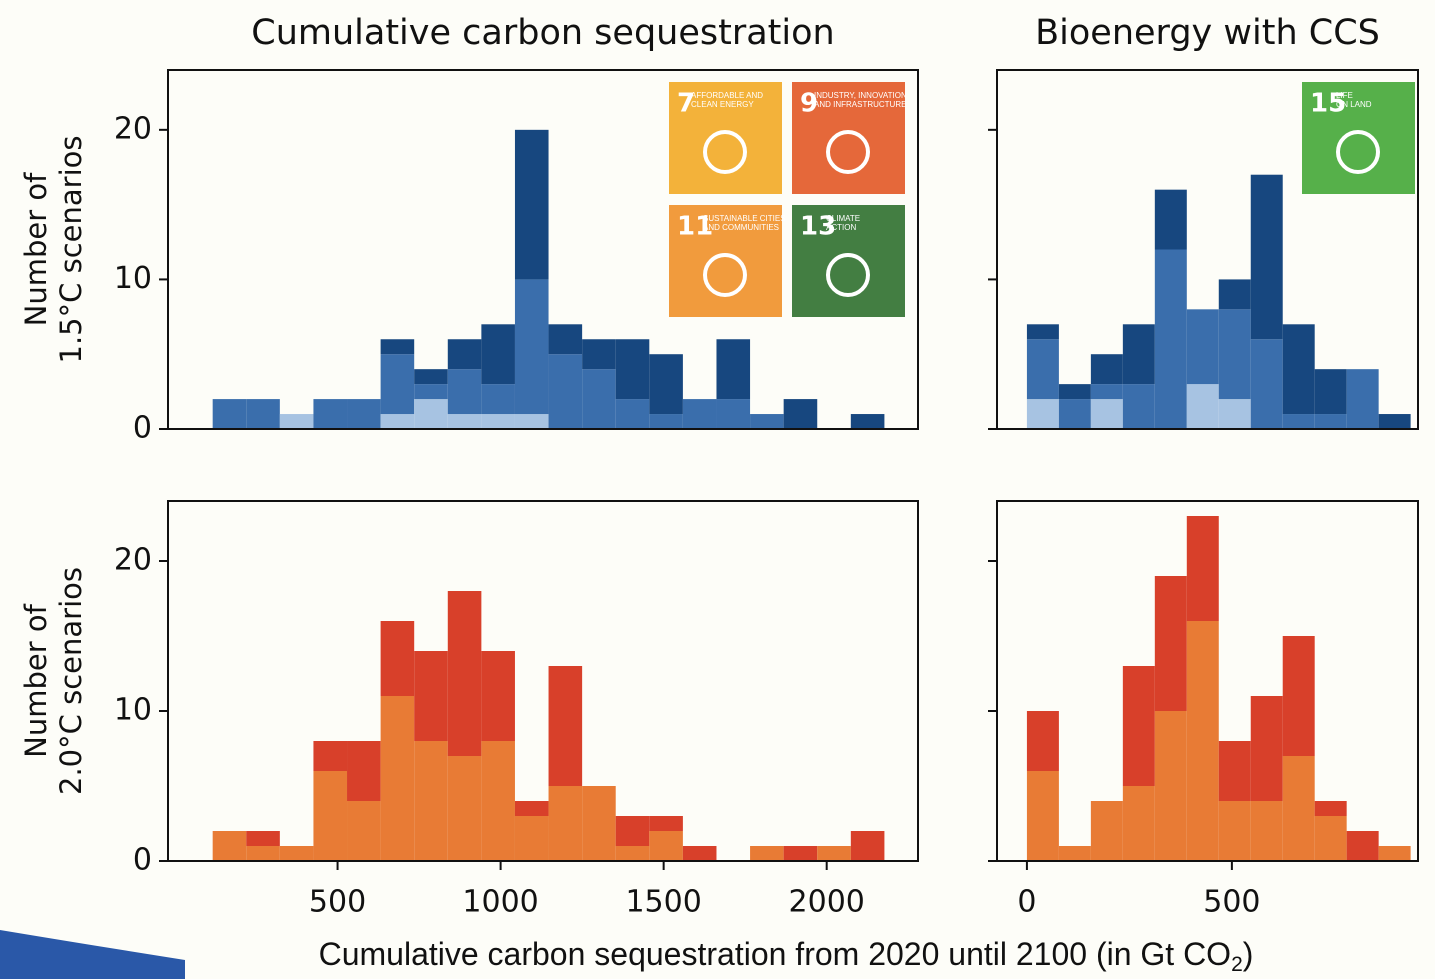  What do you see at coordinates (663, 902) in the screenshot?
I see `x-tick-label: 1500` at bounding box center [663, 902].